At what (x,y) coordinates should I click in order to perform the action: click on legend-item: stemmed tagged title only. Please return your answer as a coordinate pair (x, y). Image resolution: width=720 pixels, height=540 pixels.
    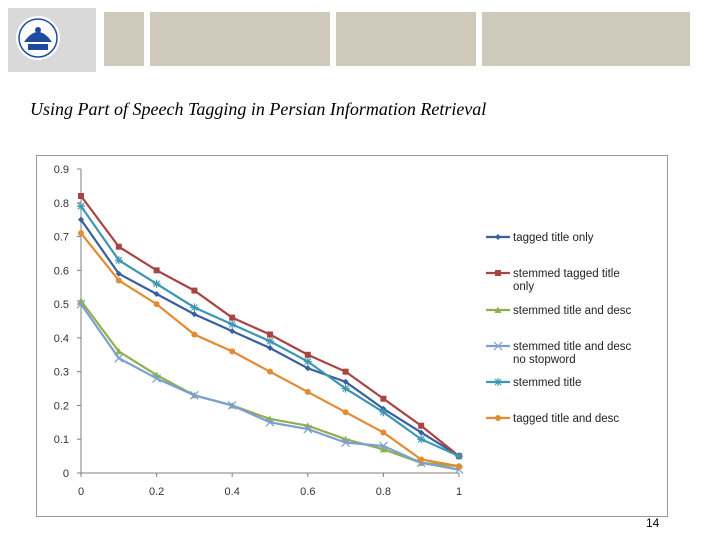
    Looking at the image, I should click on (553, 280).